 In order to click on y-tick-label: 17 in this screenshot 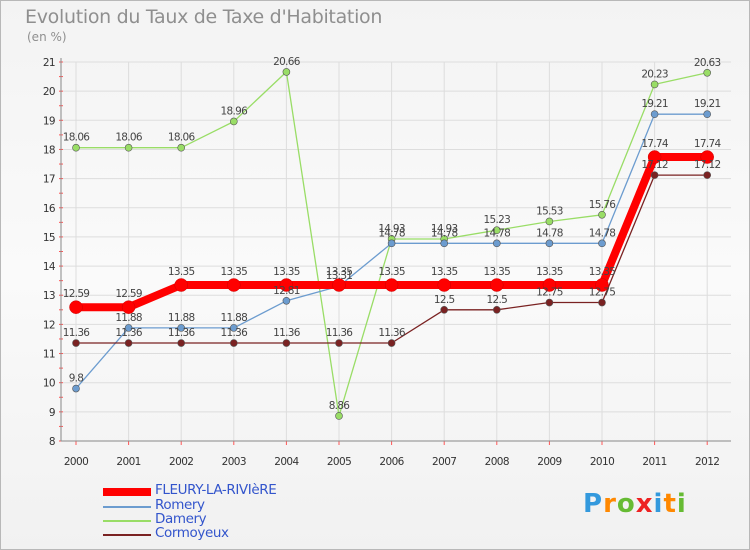, I will do `click(49, 180)`.